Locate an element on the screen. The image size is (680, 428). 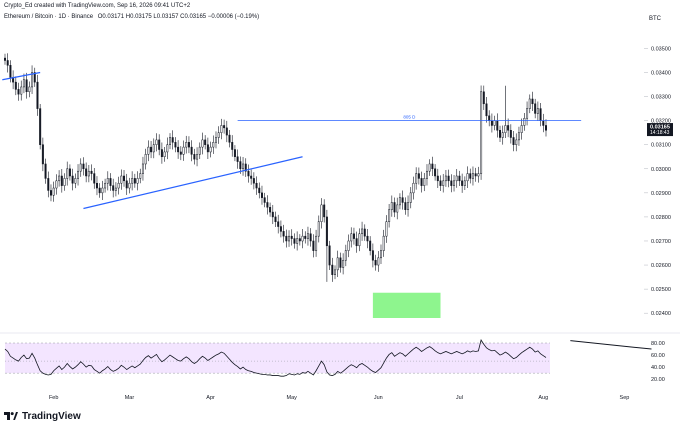
rsi-line is located at coordinates (275, 358).